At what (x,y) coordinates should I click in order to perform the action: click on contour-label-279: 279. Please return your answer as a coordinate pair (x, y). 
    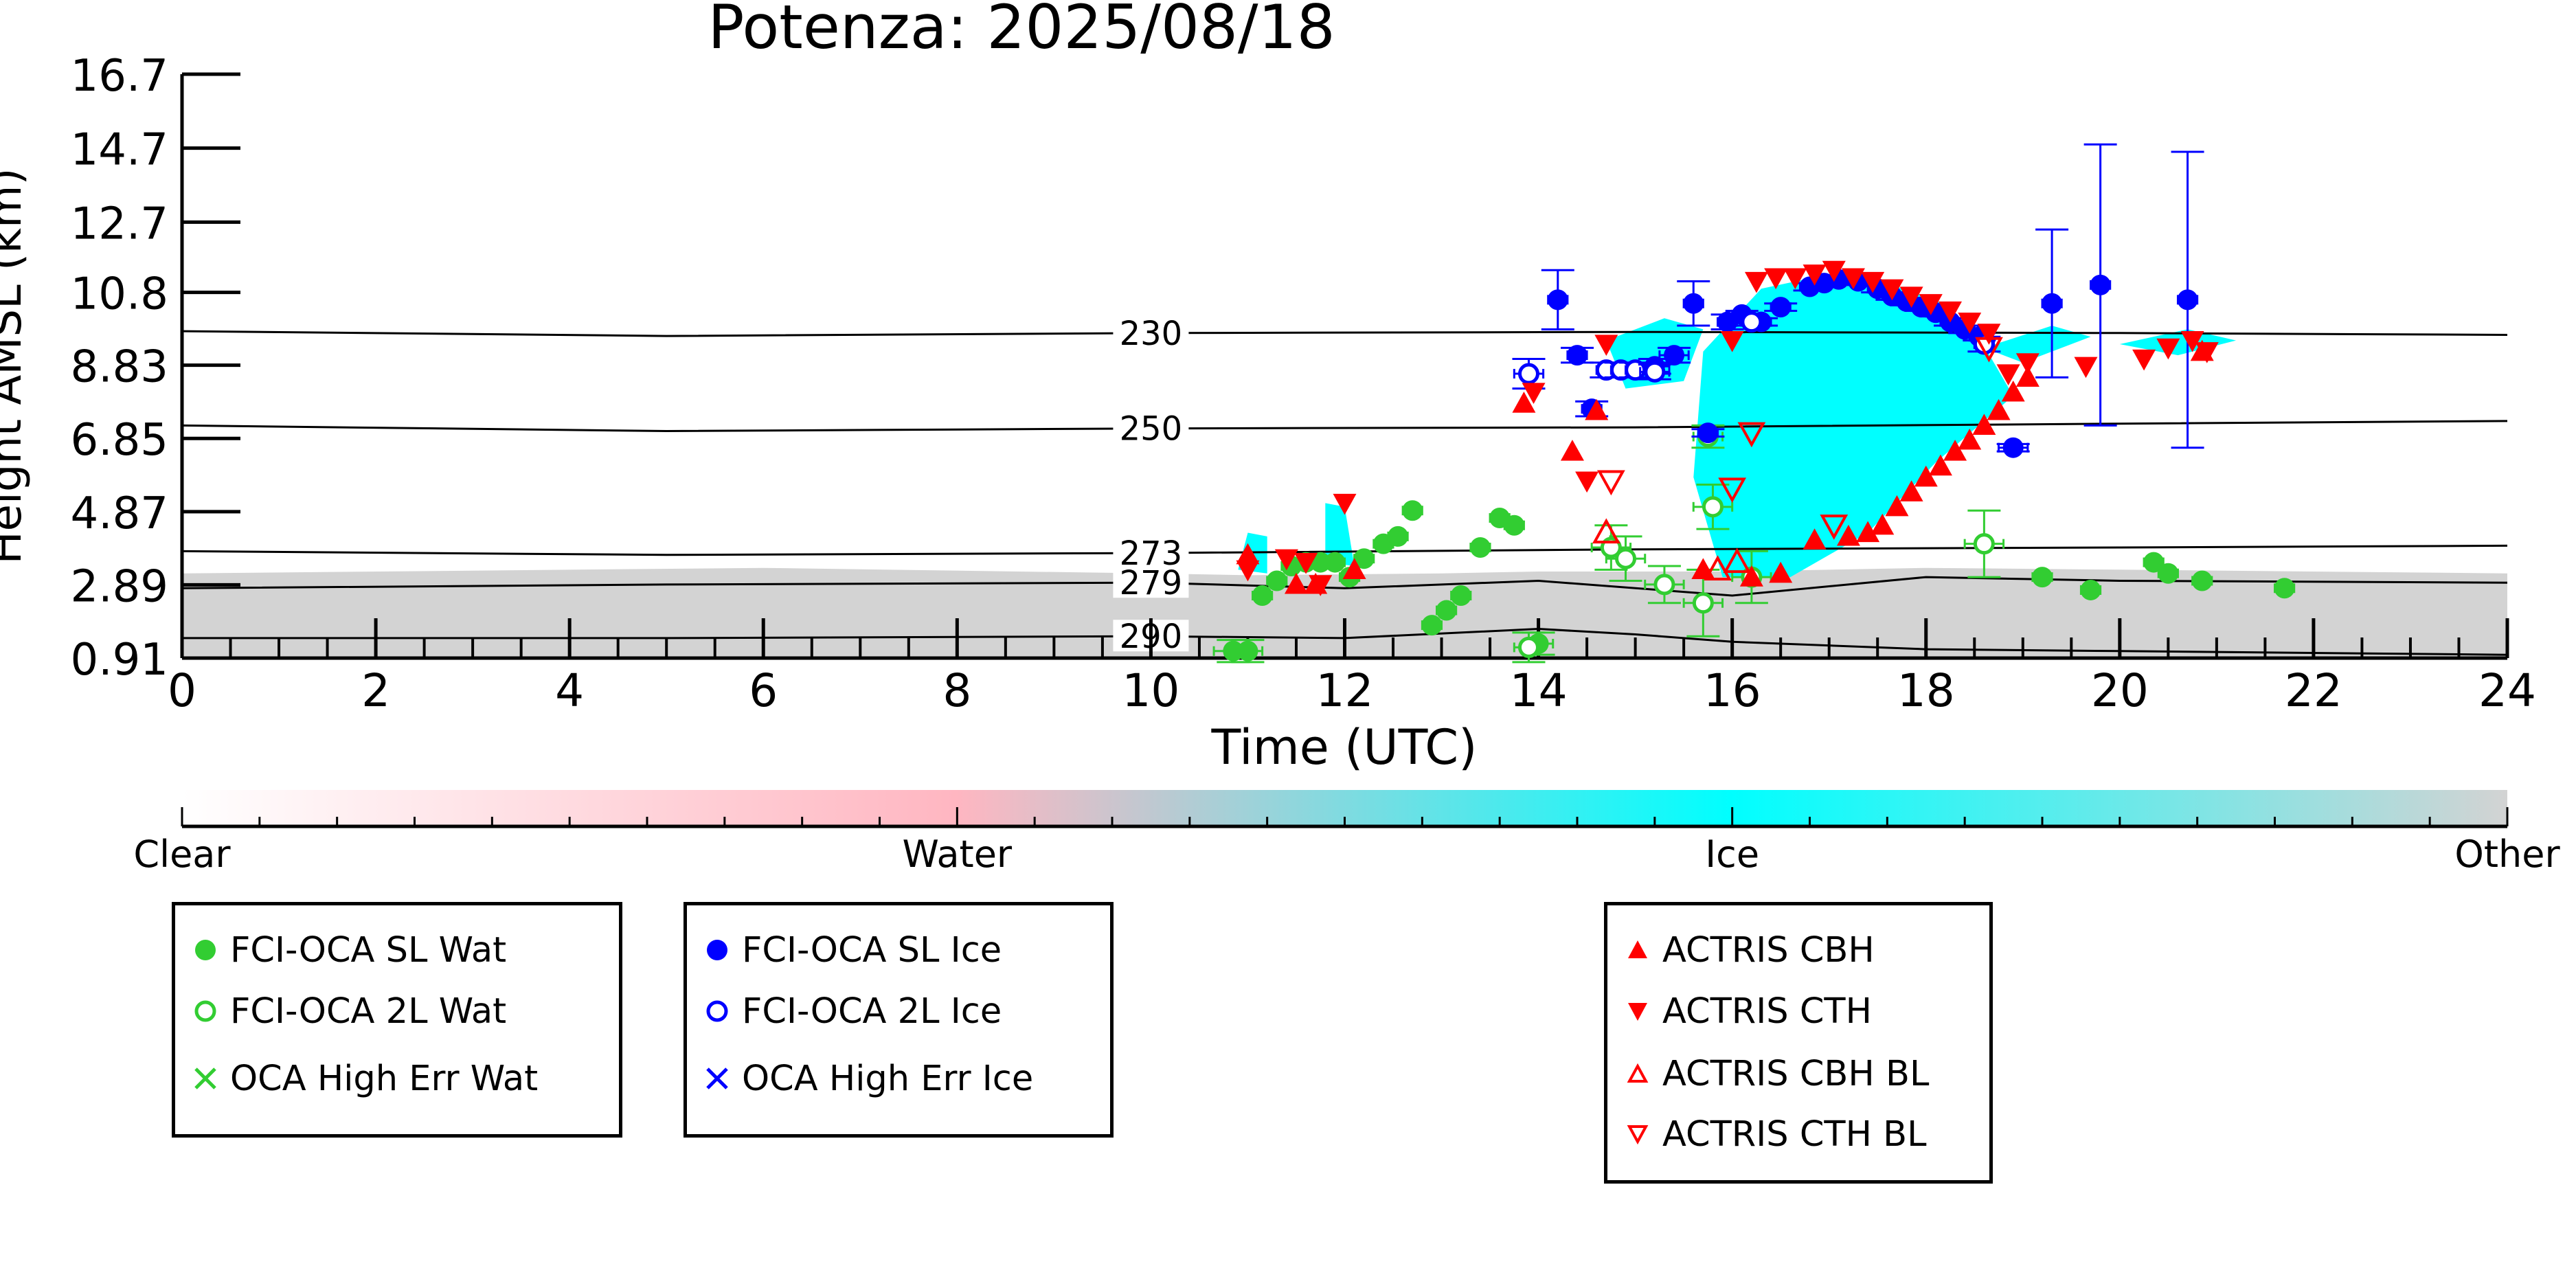
    Looking at the image, I should click on (1151, 583).